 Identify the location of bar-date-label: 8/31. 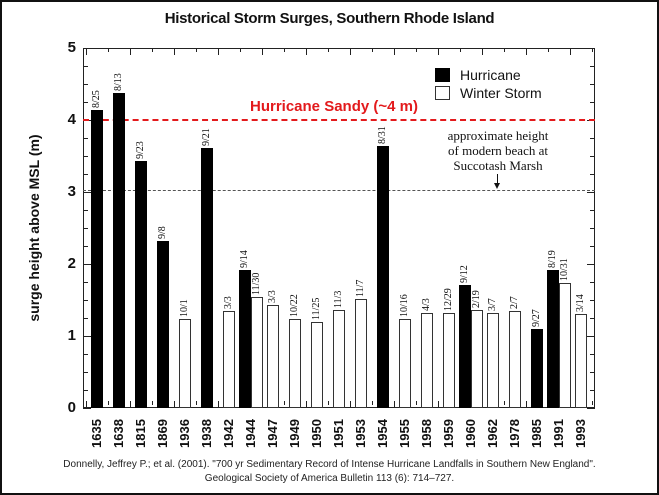
(382, 135).